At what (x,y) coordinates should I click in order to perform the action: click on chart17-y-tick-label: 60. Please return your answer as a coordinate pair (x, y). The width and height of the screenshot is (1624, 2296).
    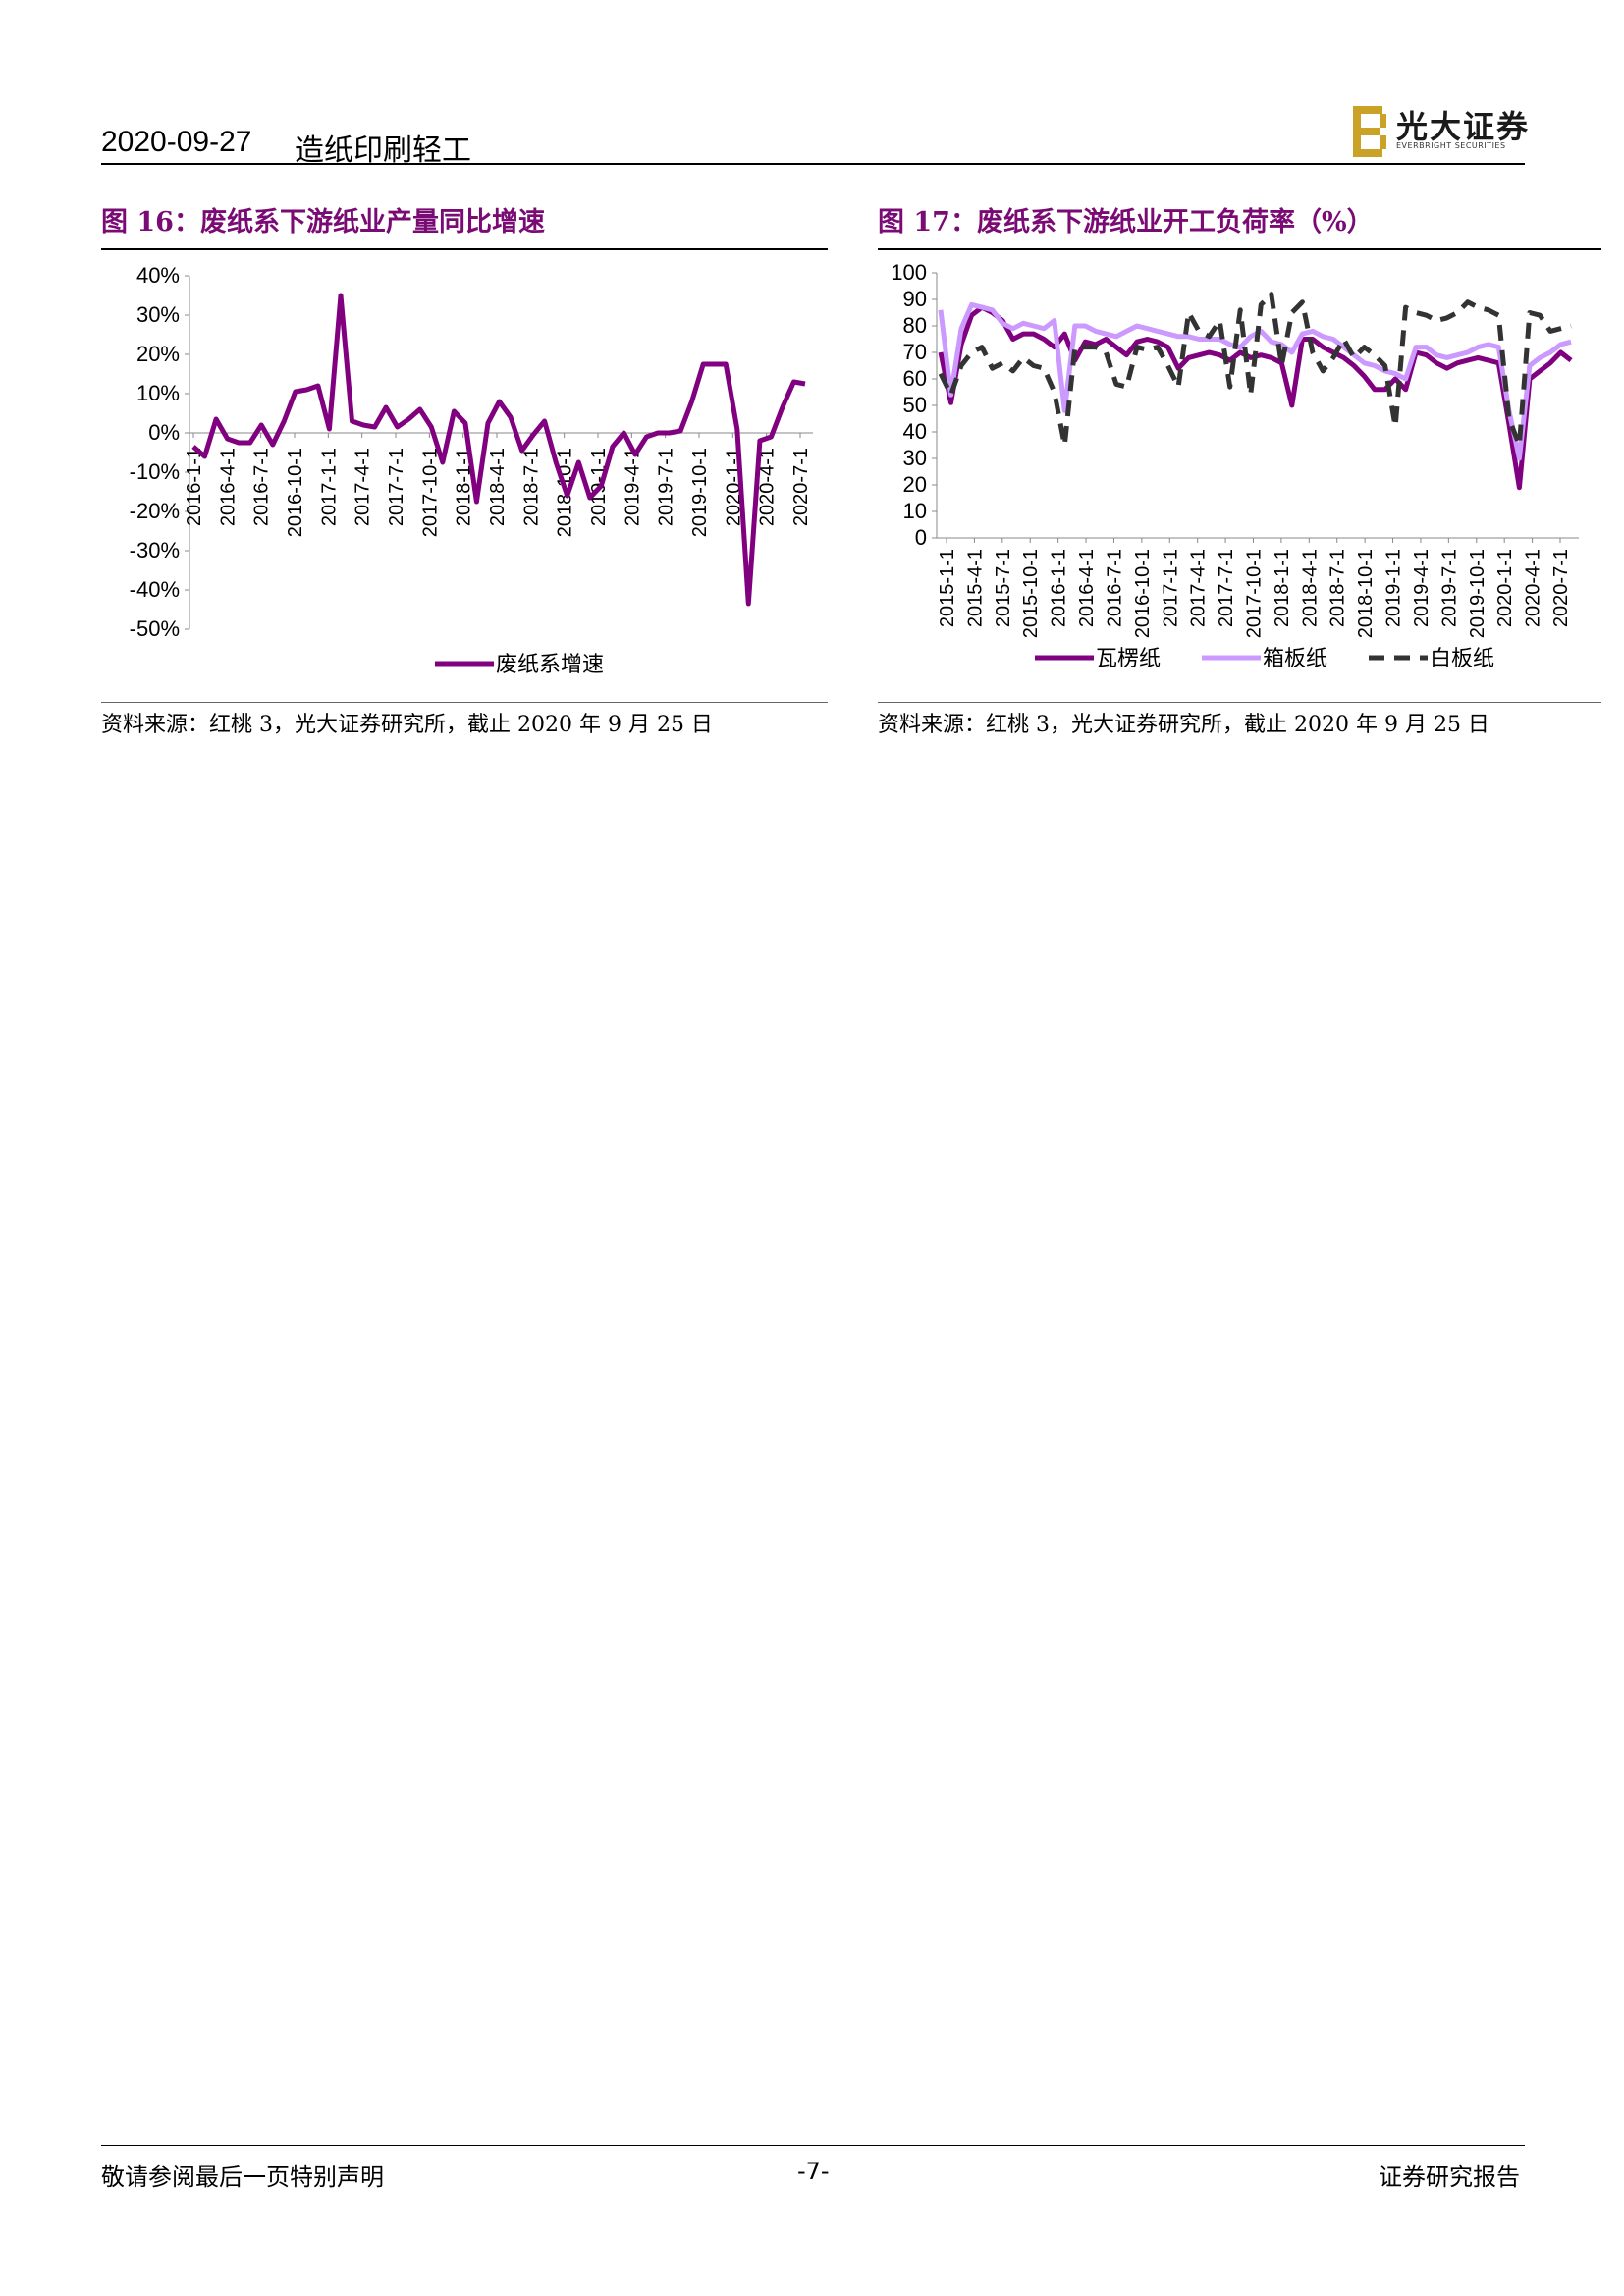
    Looking at the image, I should click on (915, 378).